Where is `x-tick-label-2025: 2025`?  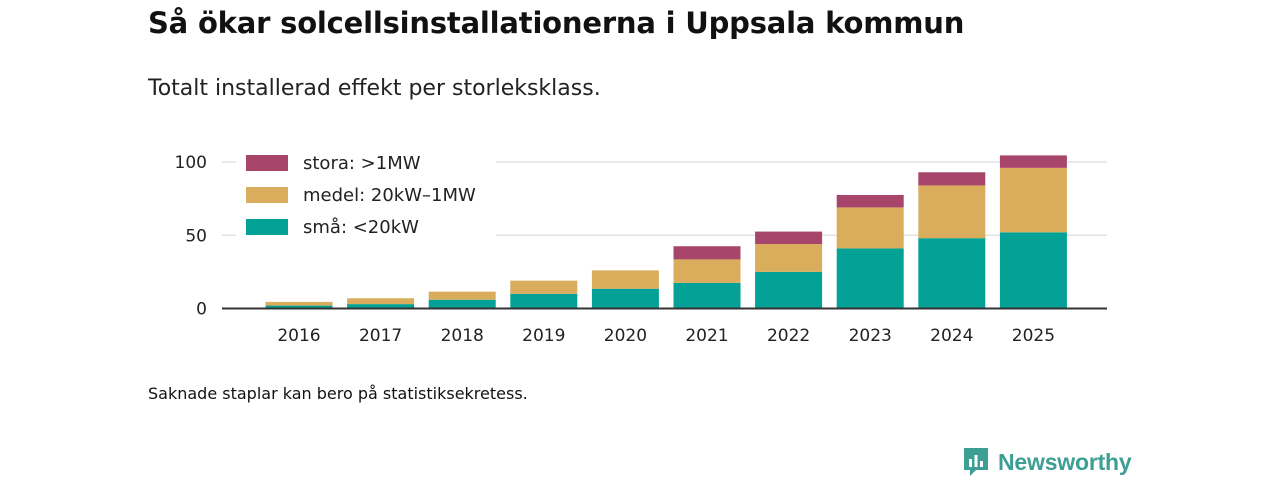 x-tick-label-2025: 2025 is located at coordinates (1033, 336).